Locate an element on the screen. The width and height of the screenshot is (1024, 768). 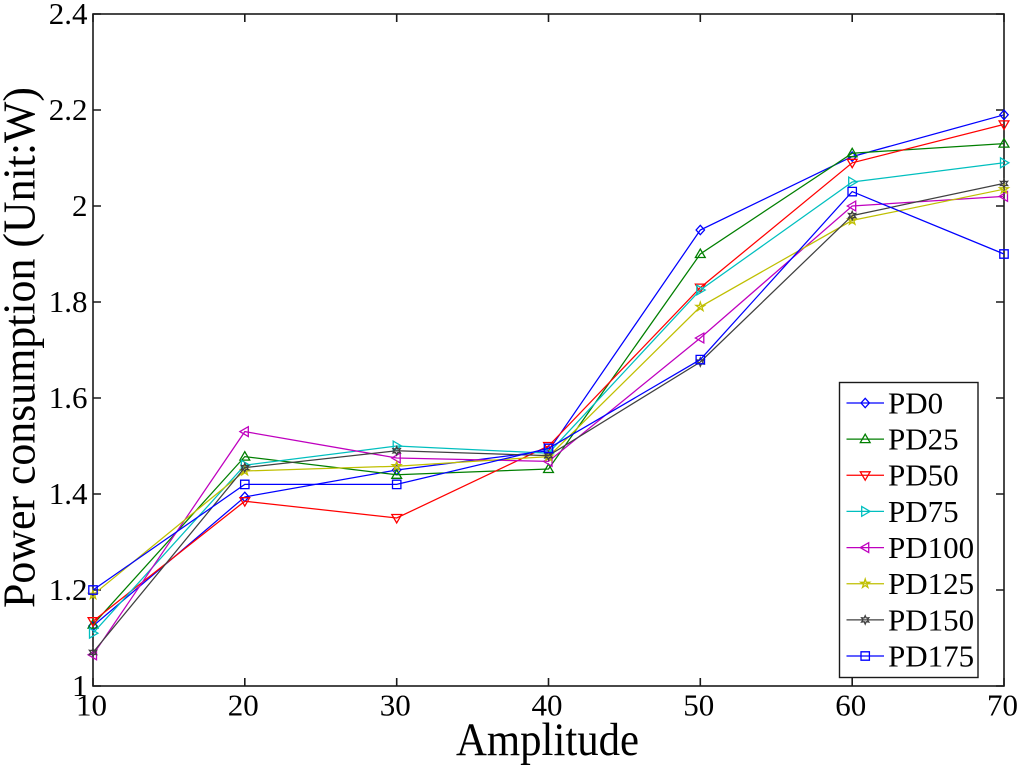
svg-text: 30 is located at coordinates (395, 705).